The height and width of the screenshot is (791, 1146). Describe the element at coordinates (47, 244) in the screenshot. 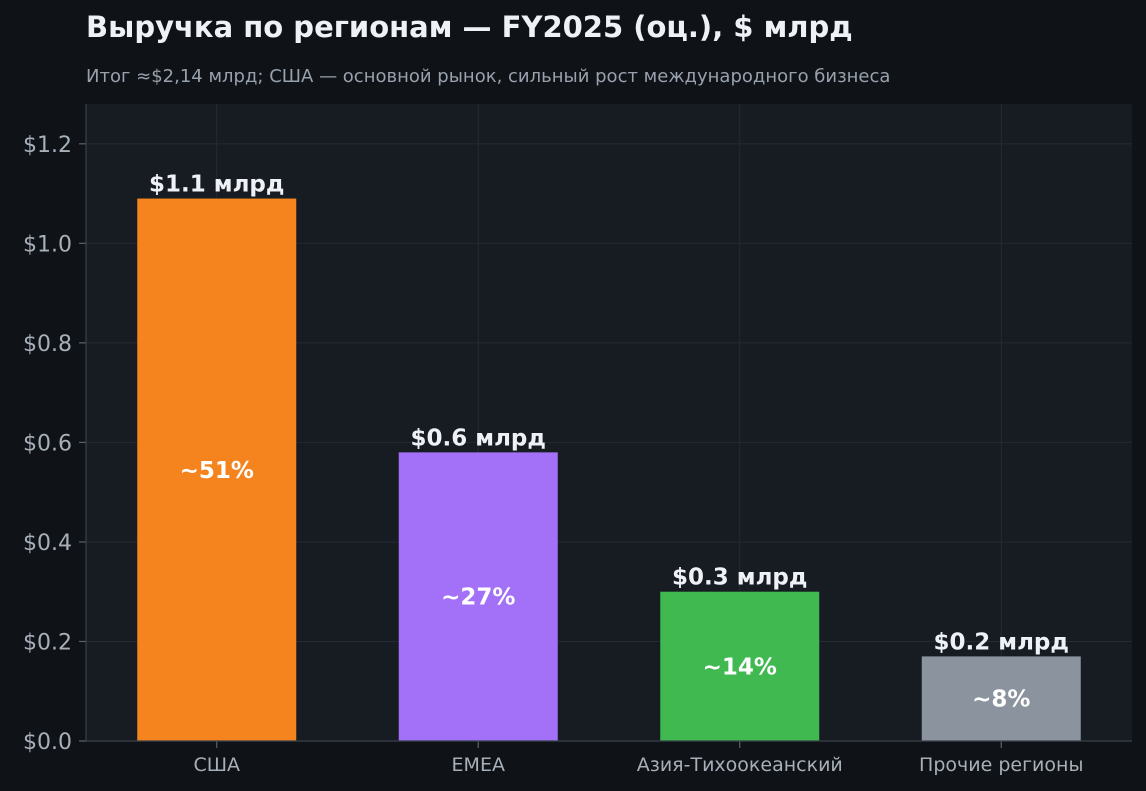

I see `y-tick-label: $1.0` at that location.